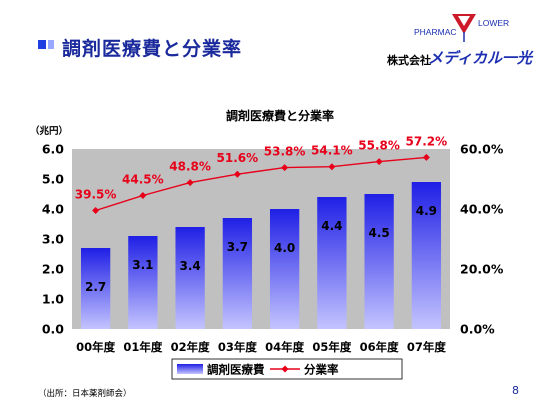  Describe the element at coordinates (96, 195) in the screenshot. I see `line-value-label: 39.5%` at that location.